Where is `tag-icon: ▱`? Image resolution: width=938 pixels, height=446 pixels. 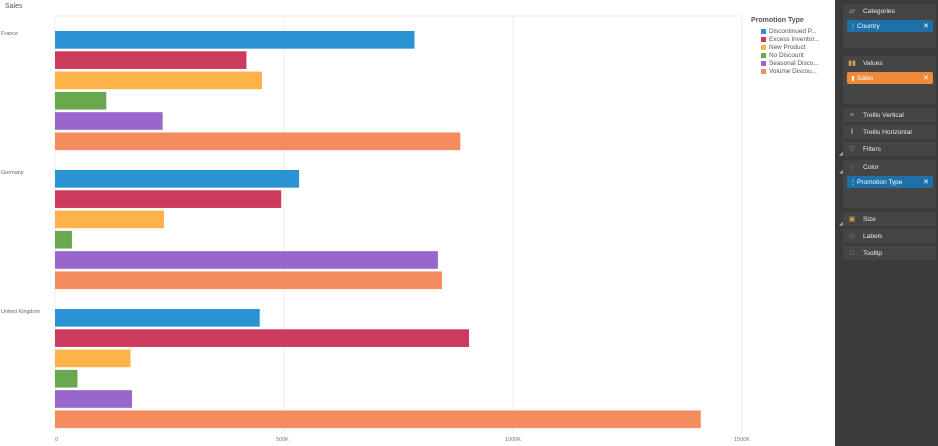 tag-icon: ▱ is located at coordinates (852, 11).